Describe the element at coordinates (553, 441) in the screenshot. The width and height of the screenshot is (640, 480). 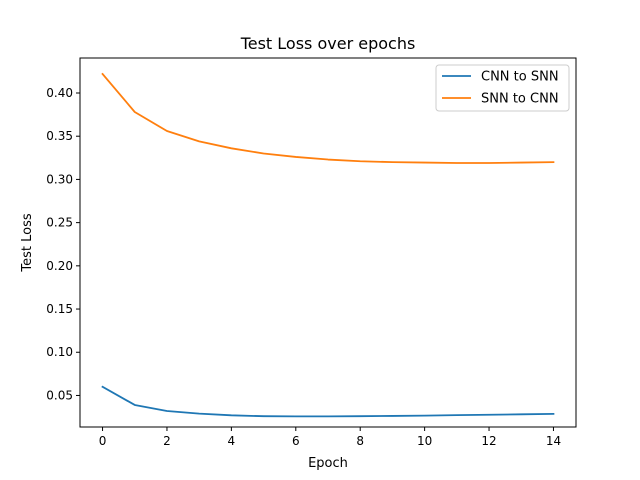
I see `x-tick-label: 14` at that location.